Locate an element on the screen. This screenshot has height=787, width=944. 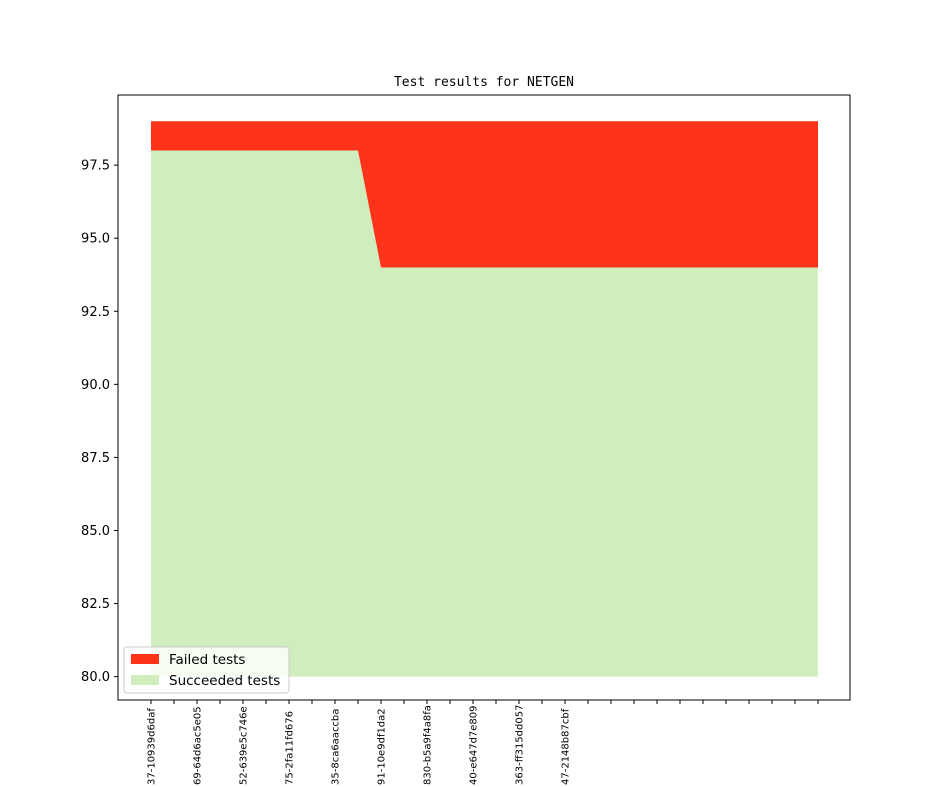
x-tick-label: 830-b5a9f4a8fa is located at coordinates (428, 745).